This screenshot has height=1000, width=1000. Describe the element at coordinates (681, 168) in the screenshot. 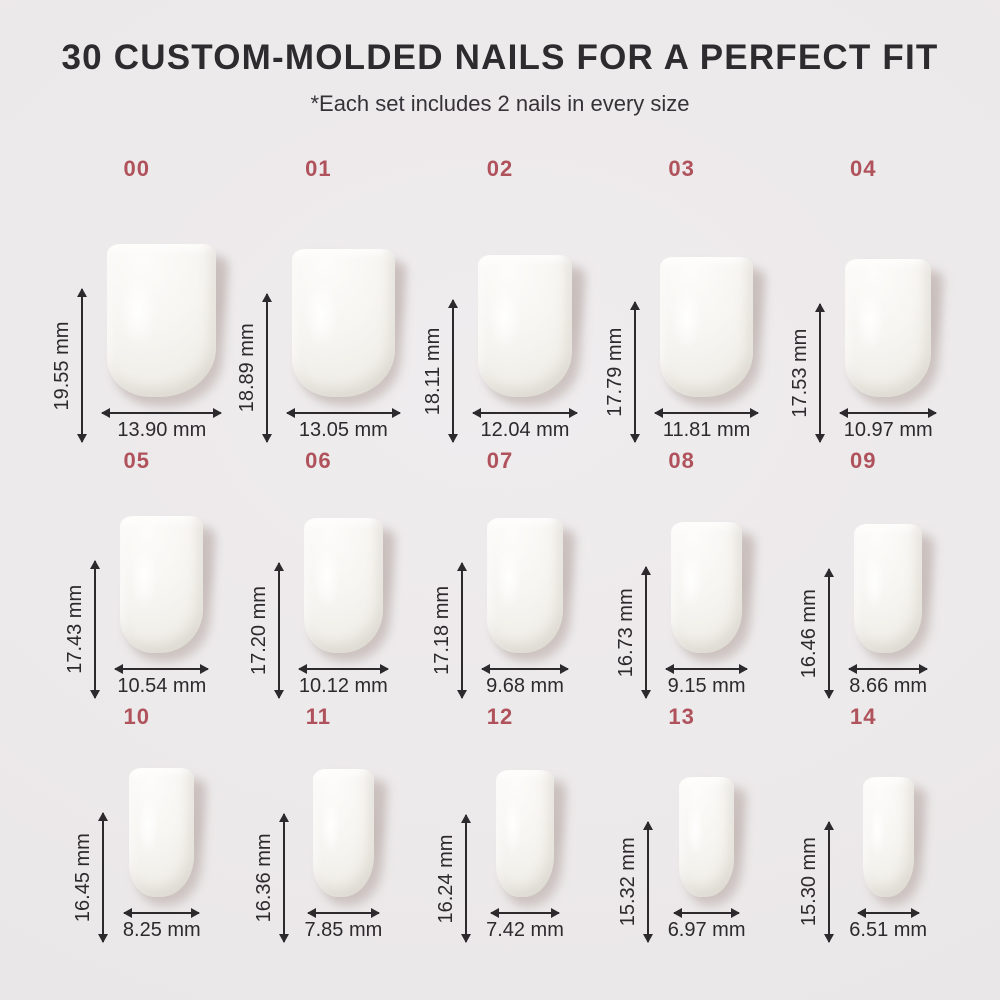

I see `size-number: 03` at that location.